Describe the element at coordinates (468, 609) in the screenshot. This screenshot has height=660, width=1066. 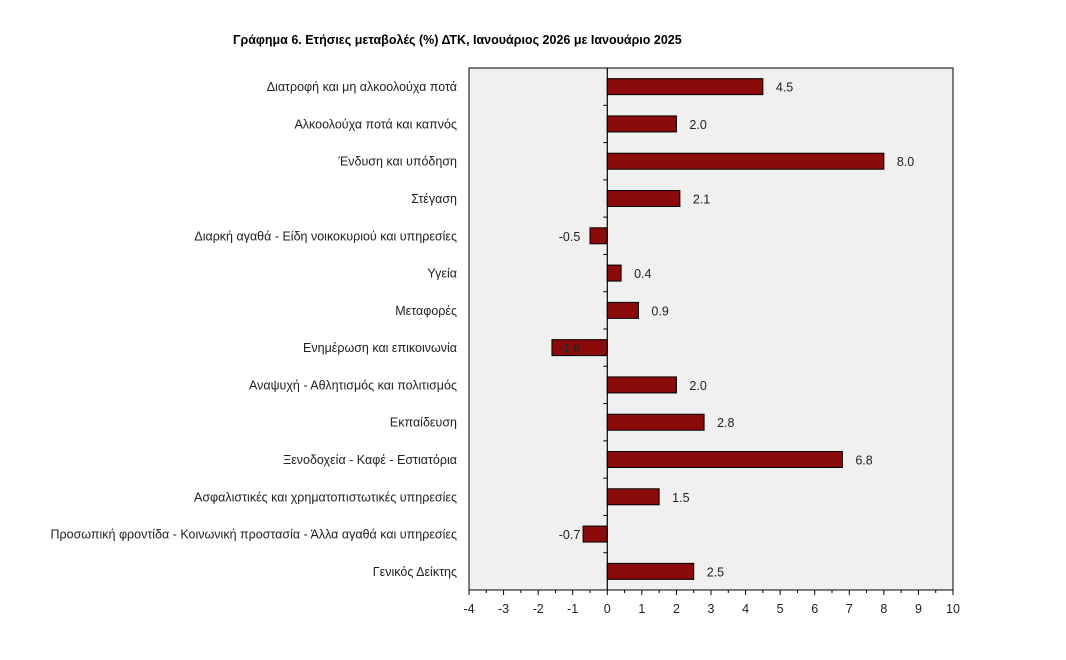
I see `x-tick-label: -4` at that location.